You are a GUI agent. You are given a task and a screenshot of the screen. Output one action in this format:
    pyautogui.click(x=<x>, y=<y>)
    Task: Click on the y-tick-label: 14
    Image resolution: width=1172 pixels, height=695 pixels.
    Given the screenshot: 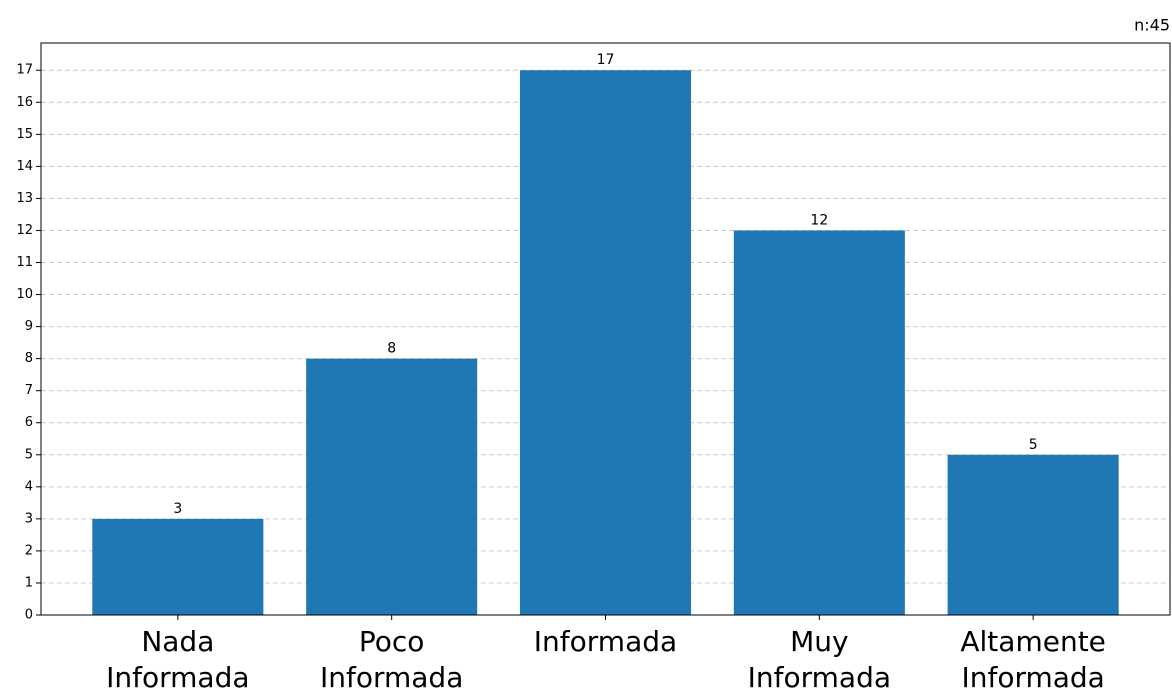 What is the action you would take?
    pyautogui.click(x=24, y=166)
    